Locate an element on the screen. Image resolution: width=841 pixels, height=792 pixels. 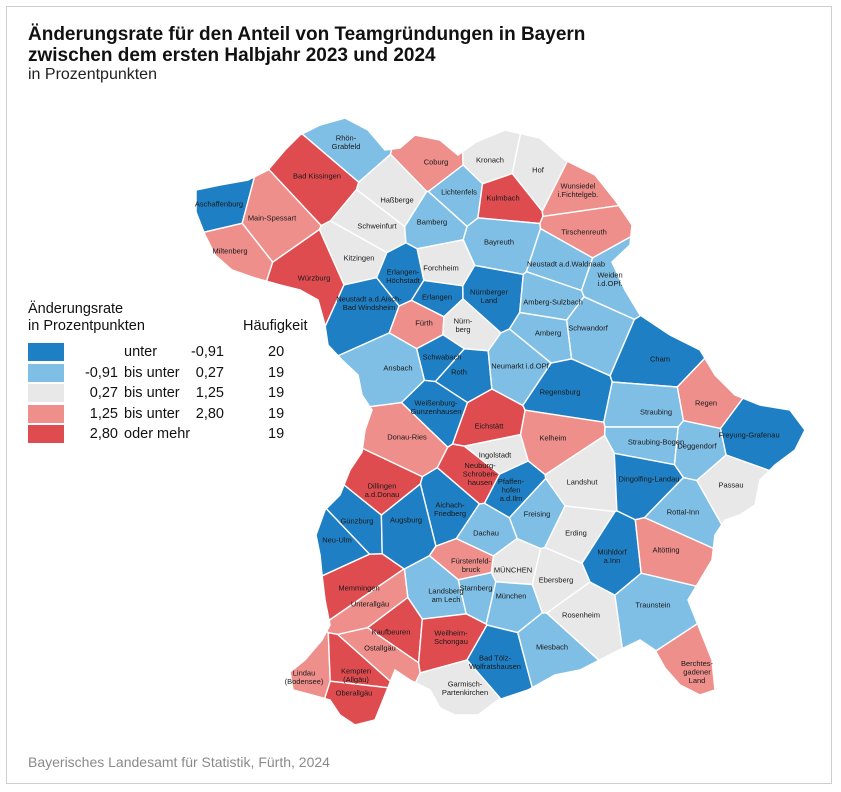
region-label: Neumarkt i.d.OPf. is located at coordinates (521, 366).